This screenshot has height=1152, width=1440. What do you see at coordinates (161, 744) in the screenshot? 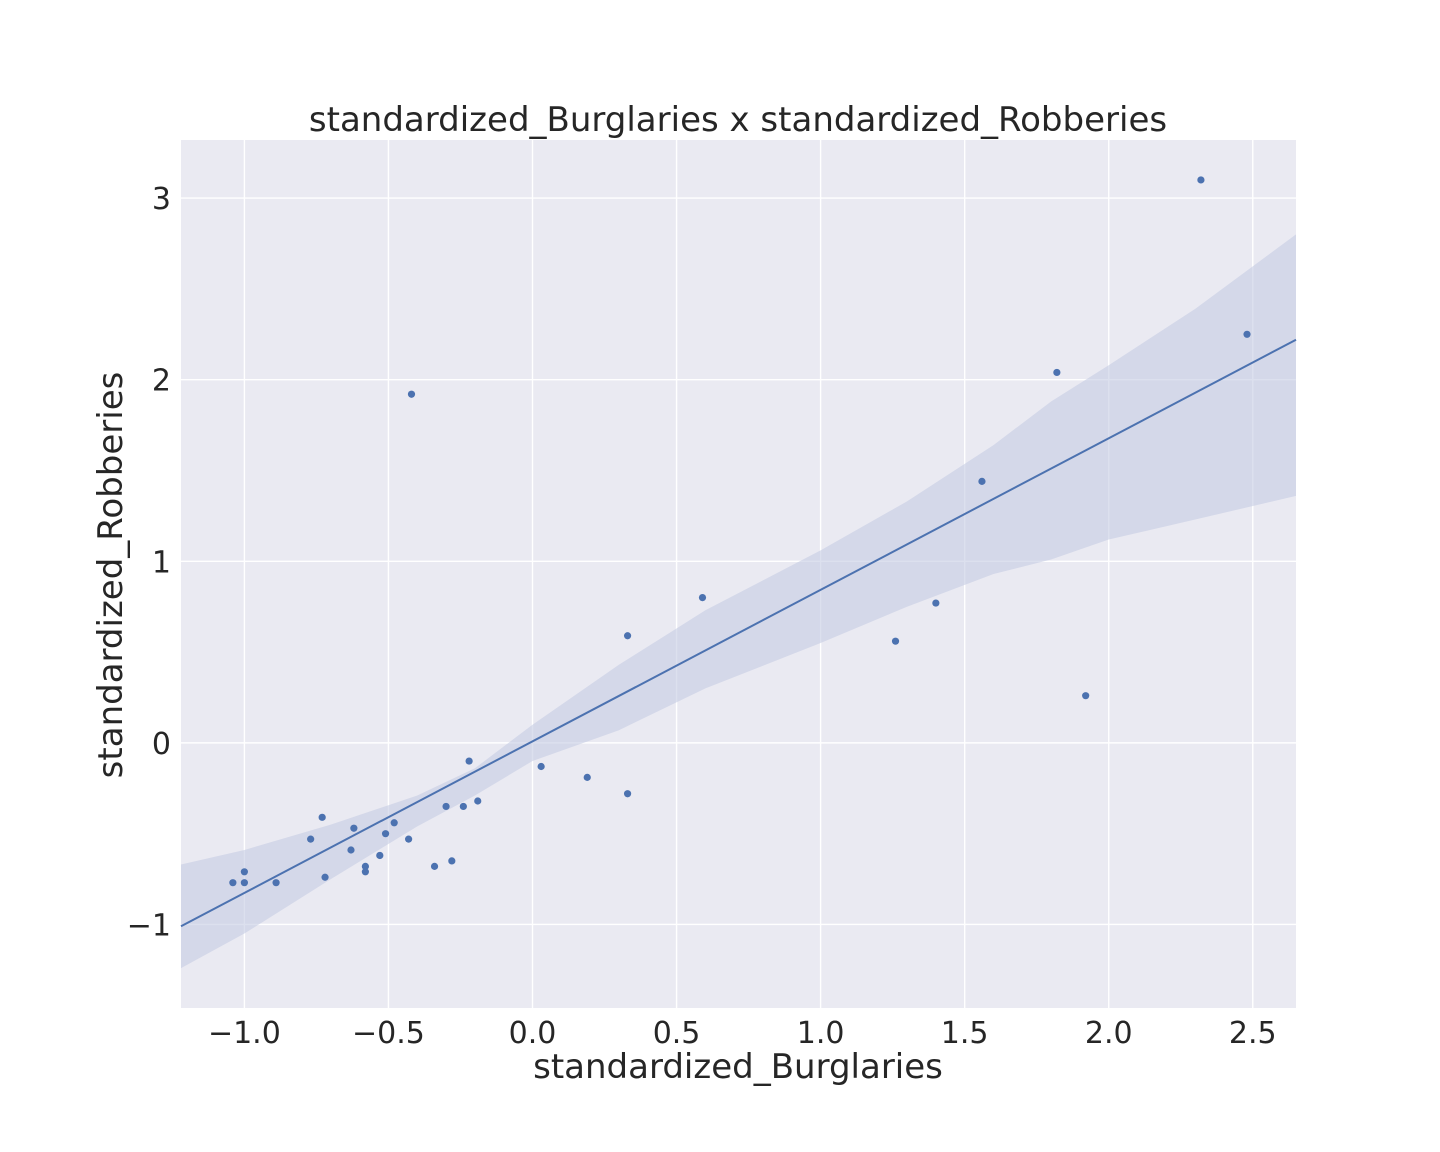
I see `y-tick-label: 0` at bounding box center [161, 744].